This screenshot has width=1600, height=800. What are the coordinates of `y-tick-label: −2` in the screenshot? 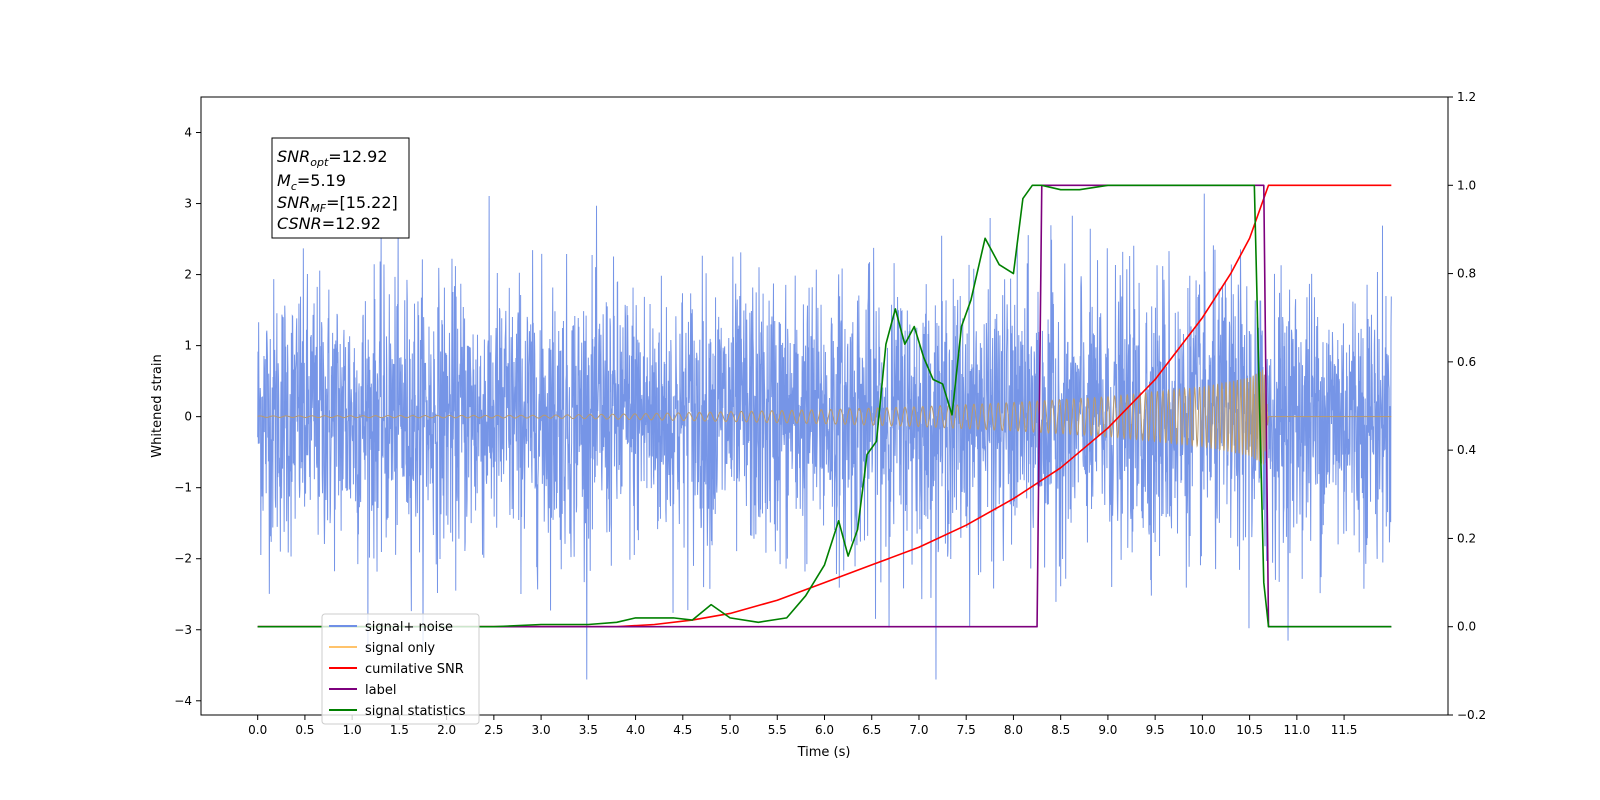 It's located at (183, 559).